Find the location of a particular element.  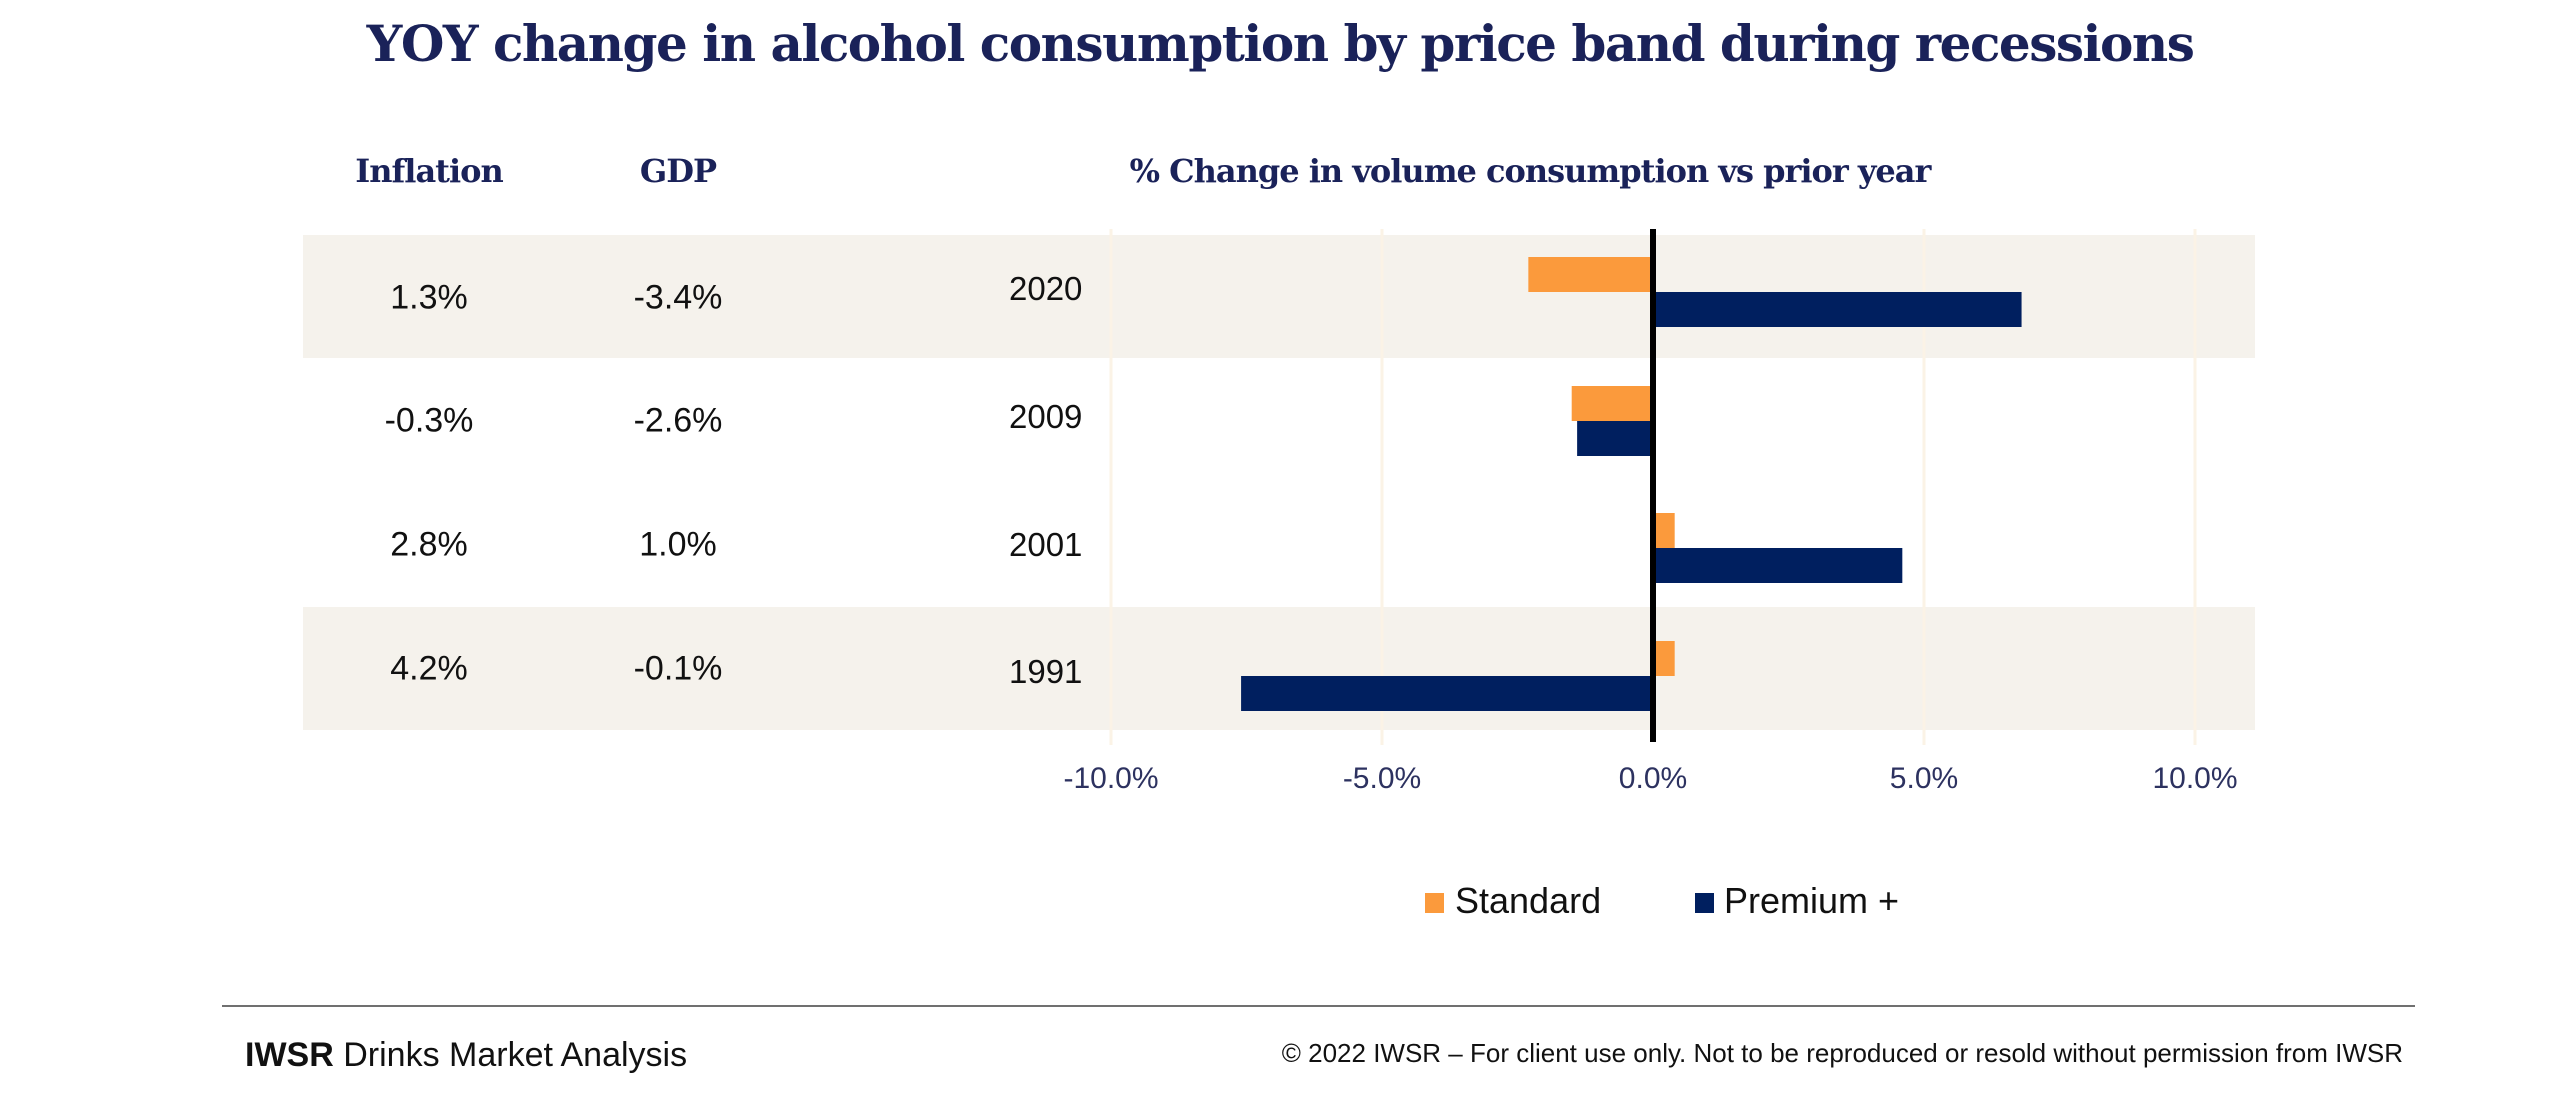

gdp-cell: -0.1% is located at coordinates (678, 668).